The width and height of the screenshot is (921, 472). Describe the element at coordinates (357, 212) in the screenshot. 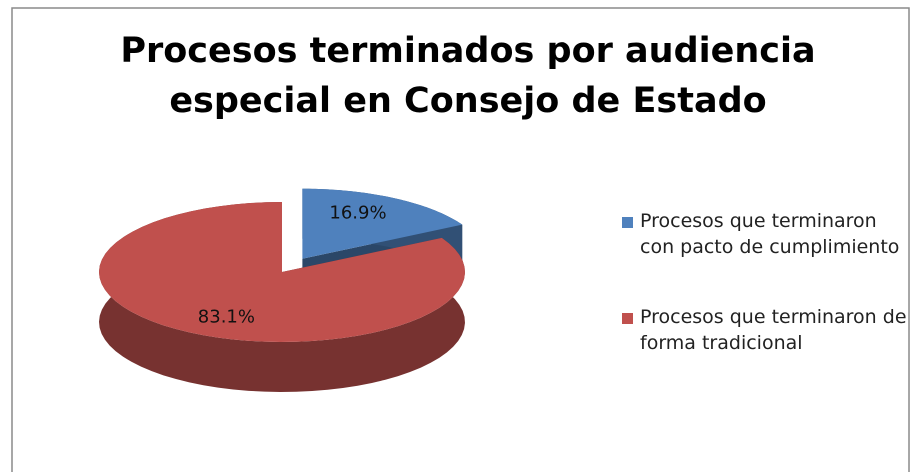

I see `data-label: 16.9%` at that location.